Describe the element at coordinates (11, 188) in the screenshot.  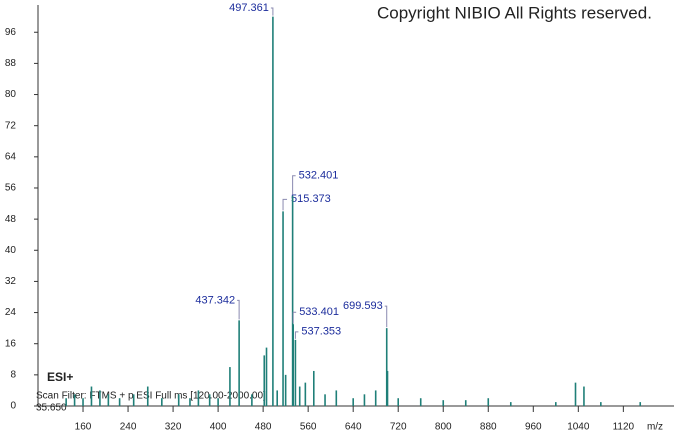
I see `y-tick-label: 56` at that location.